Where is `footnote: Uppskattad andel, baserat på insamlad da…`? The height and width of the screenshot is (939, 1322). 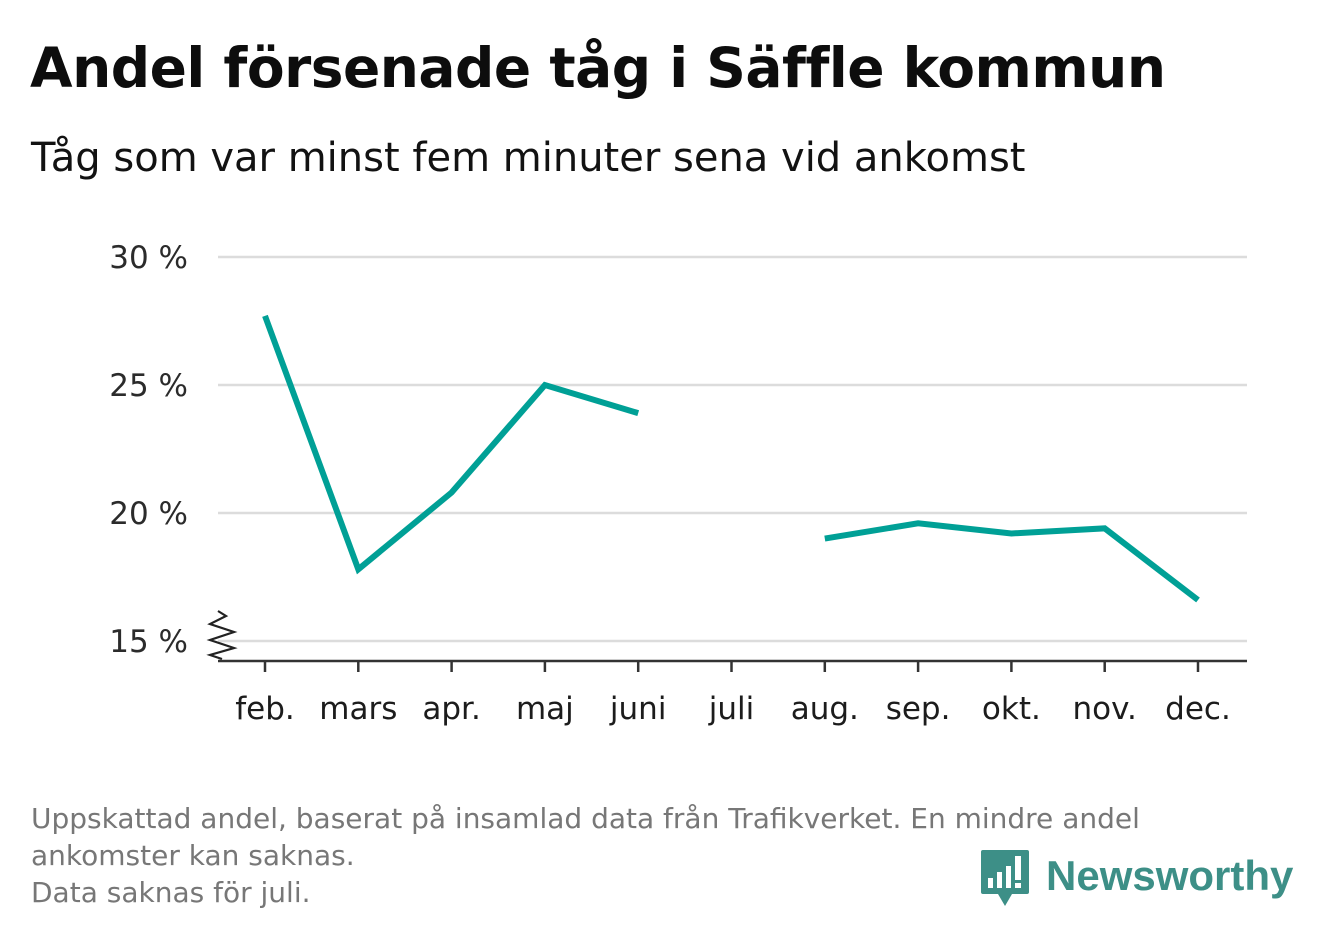
footnote: Uppskattad andel, baserat på insamlad da… is located at coordinates (656, 855).